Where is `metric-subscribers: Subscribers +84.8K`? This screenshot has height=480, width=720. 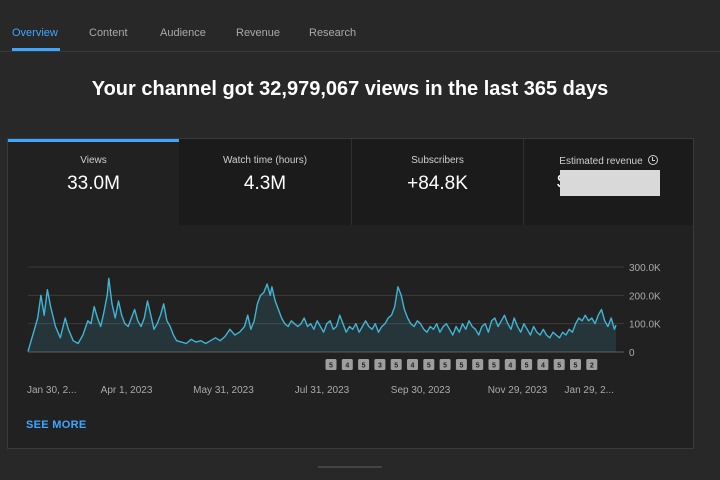
metric-subscribers: Subscribers +84.8K is located at coordinates (437, 182).